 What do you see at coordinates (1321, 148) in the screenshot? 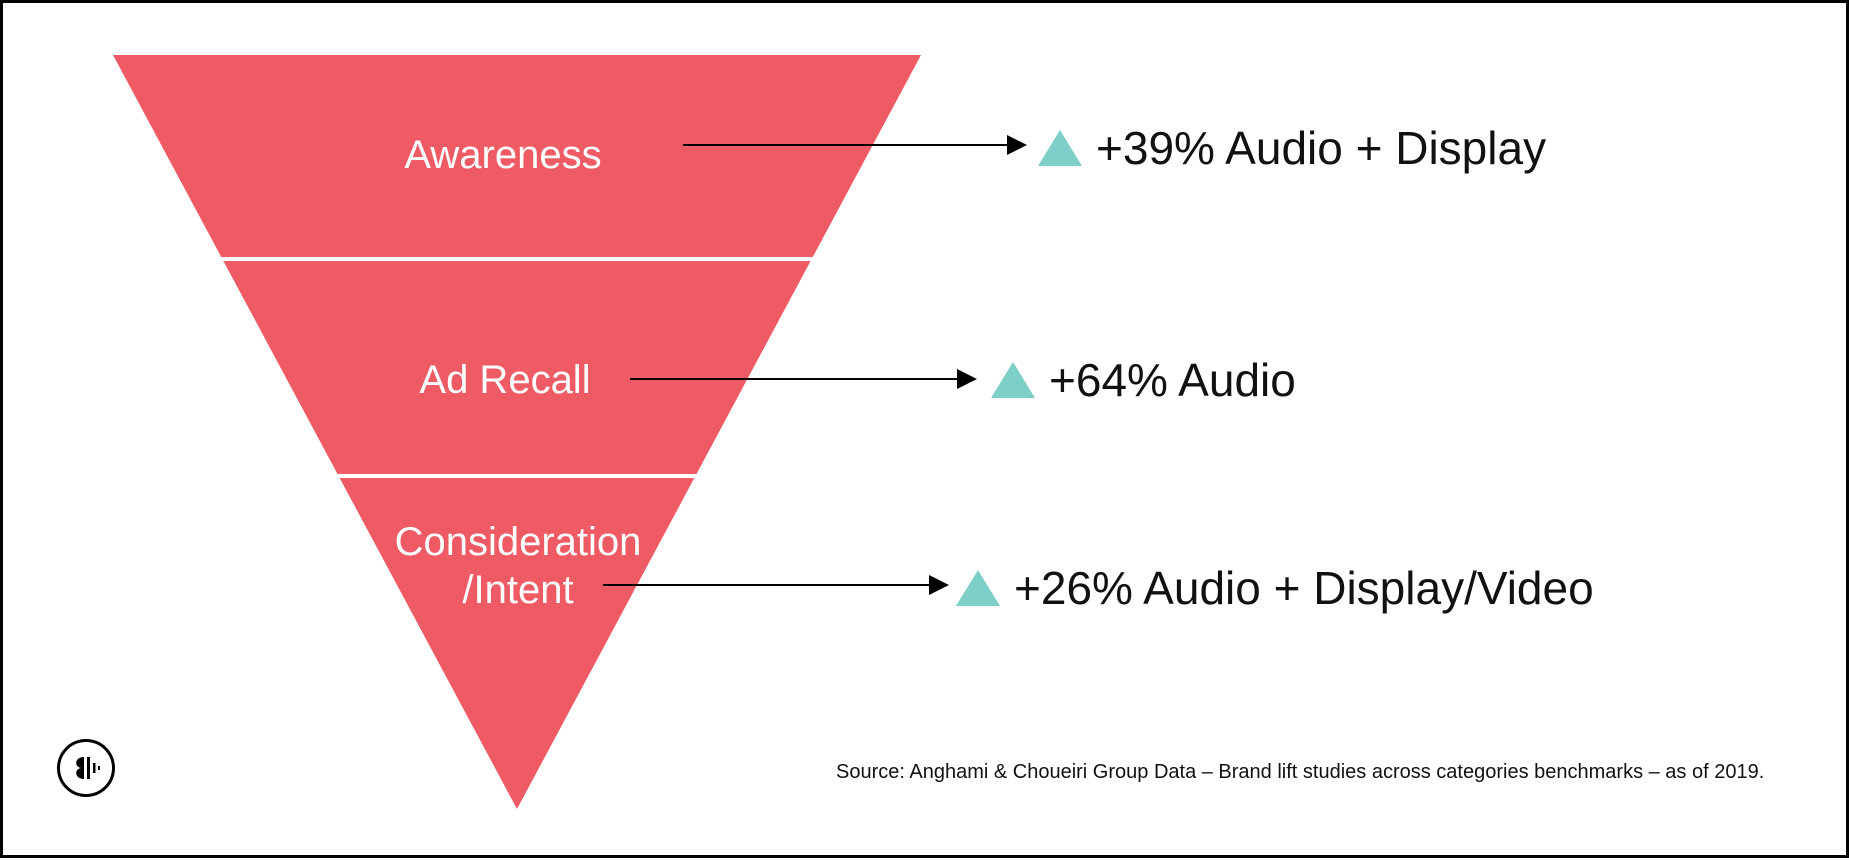
I see `metric-text: +39% Audio + Display` at bounding box center [1321, 148].